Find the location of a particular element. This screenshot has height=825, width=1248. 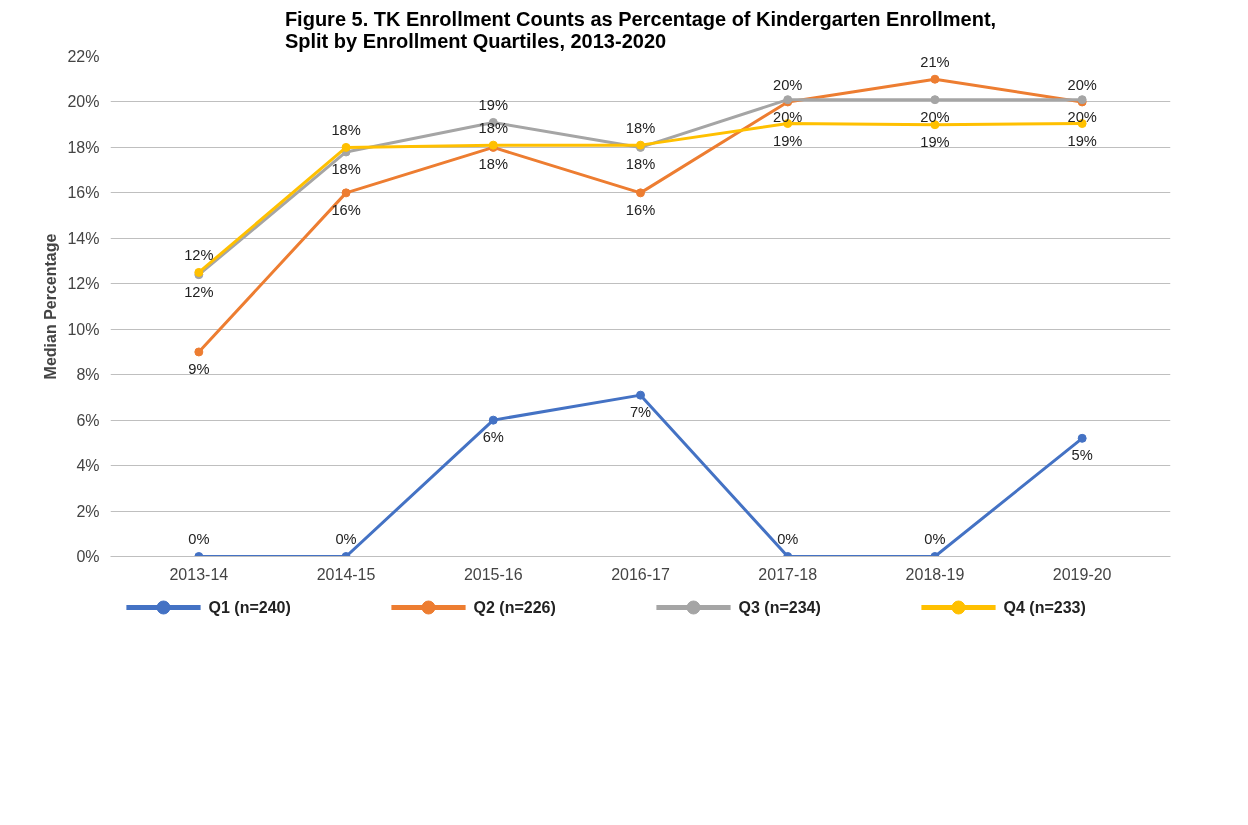

data-label: 21% is located at coordinates (935, 62).